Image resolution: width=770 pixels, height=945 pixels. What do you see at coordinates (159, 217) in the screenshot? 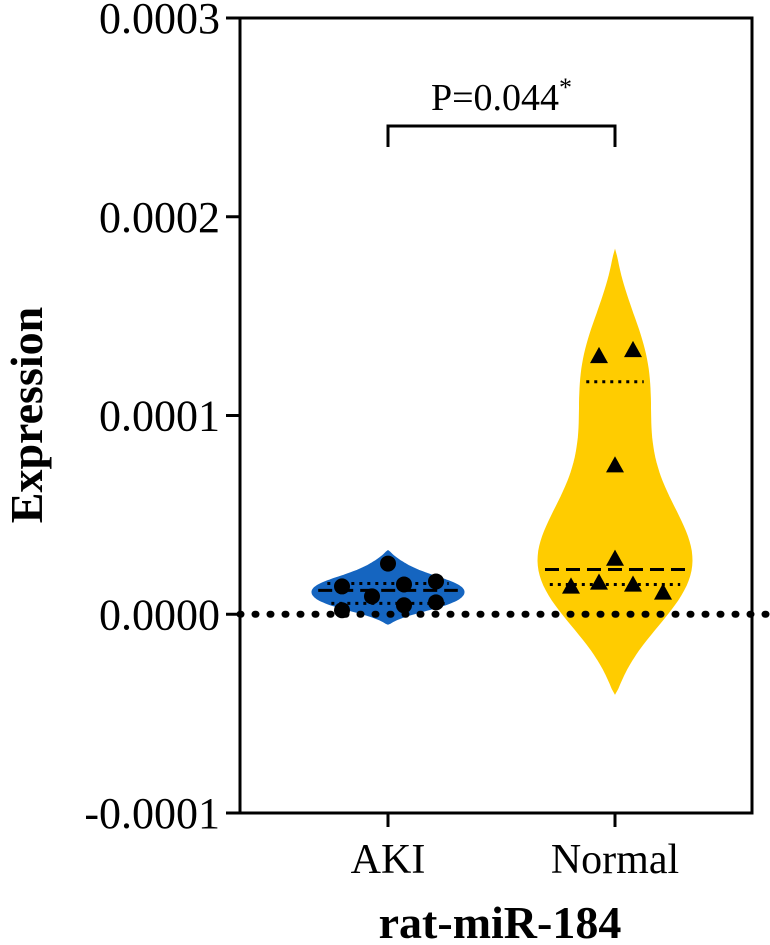
I see `y-tick-label: 0.0002` at bounding box center [159, 217].